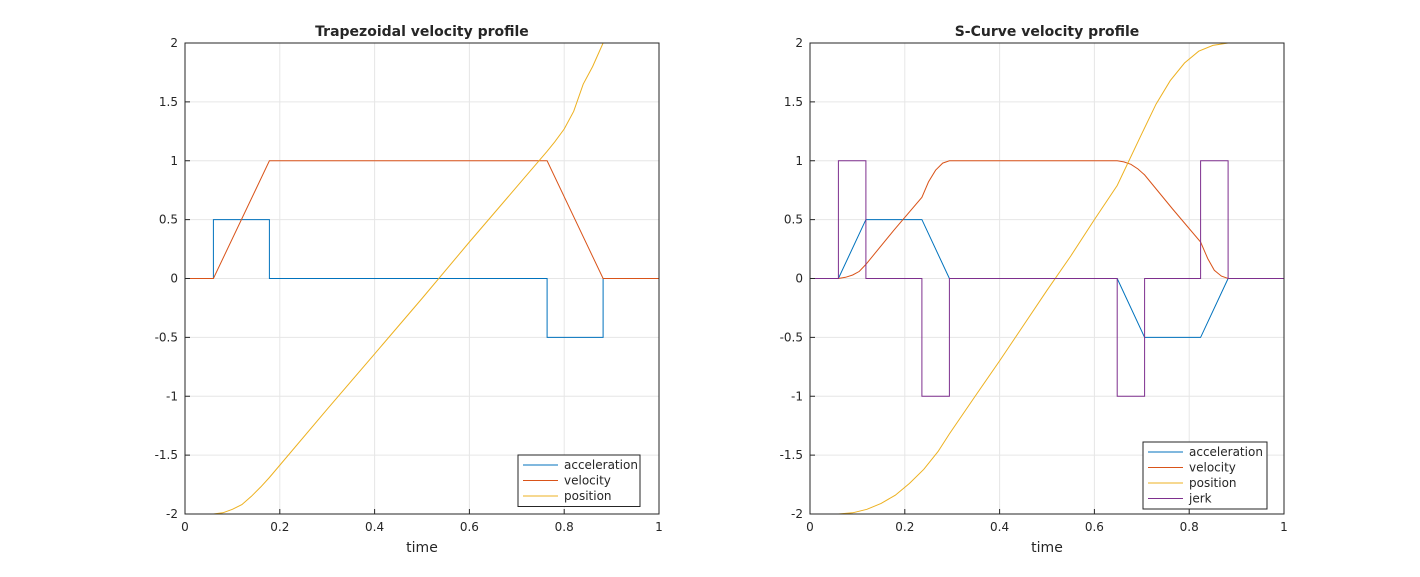 The width and height of the screenshot is (1420, 577). What do you see at coordinates (1200, 499) in the screenshot?
I see `legend-label-jerk: jerk` at bounding box center [1200, 499].